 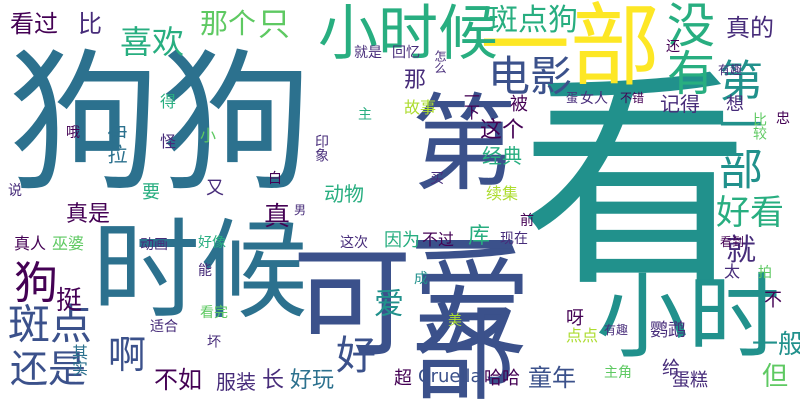 I want to click on word-diyibu-large: 第一部, so click(x=455, y=244).